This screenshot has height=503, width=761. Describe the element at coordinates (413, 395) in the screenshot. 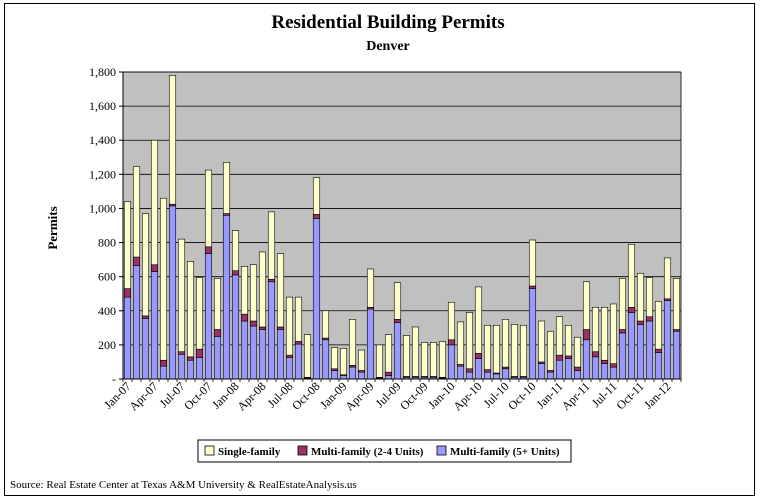

I see `x-tick-label: Oct-09` at that location.